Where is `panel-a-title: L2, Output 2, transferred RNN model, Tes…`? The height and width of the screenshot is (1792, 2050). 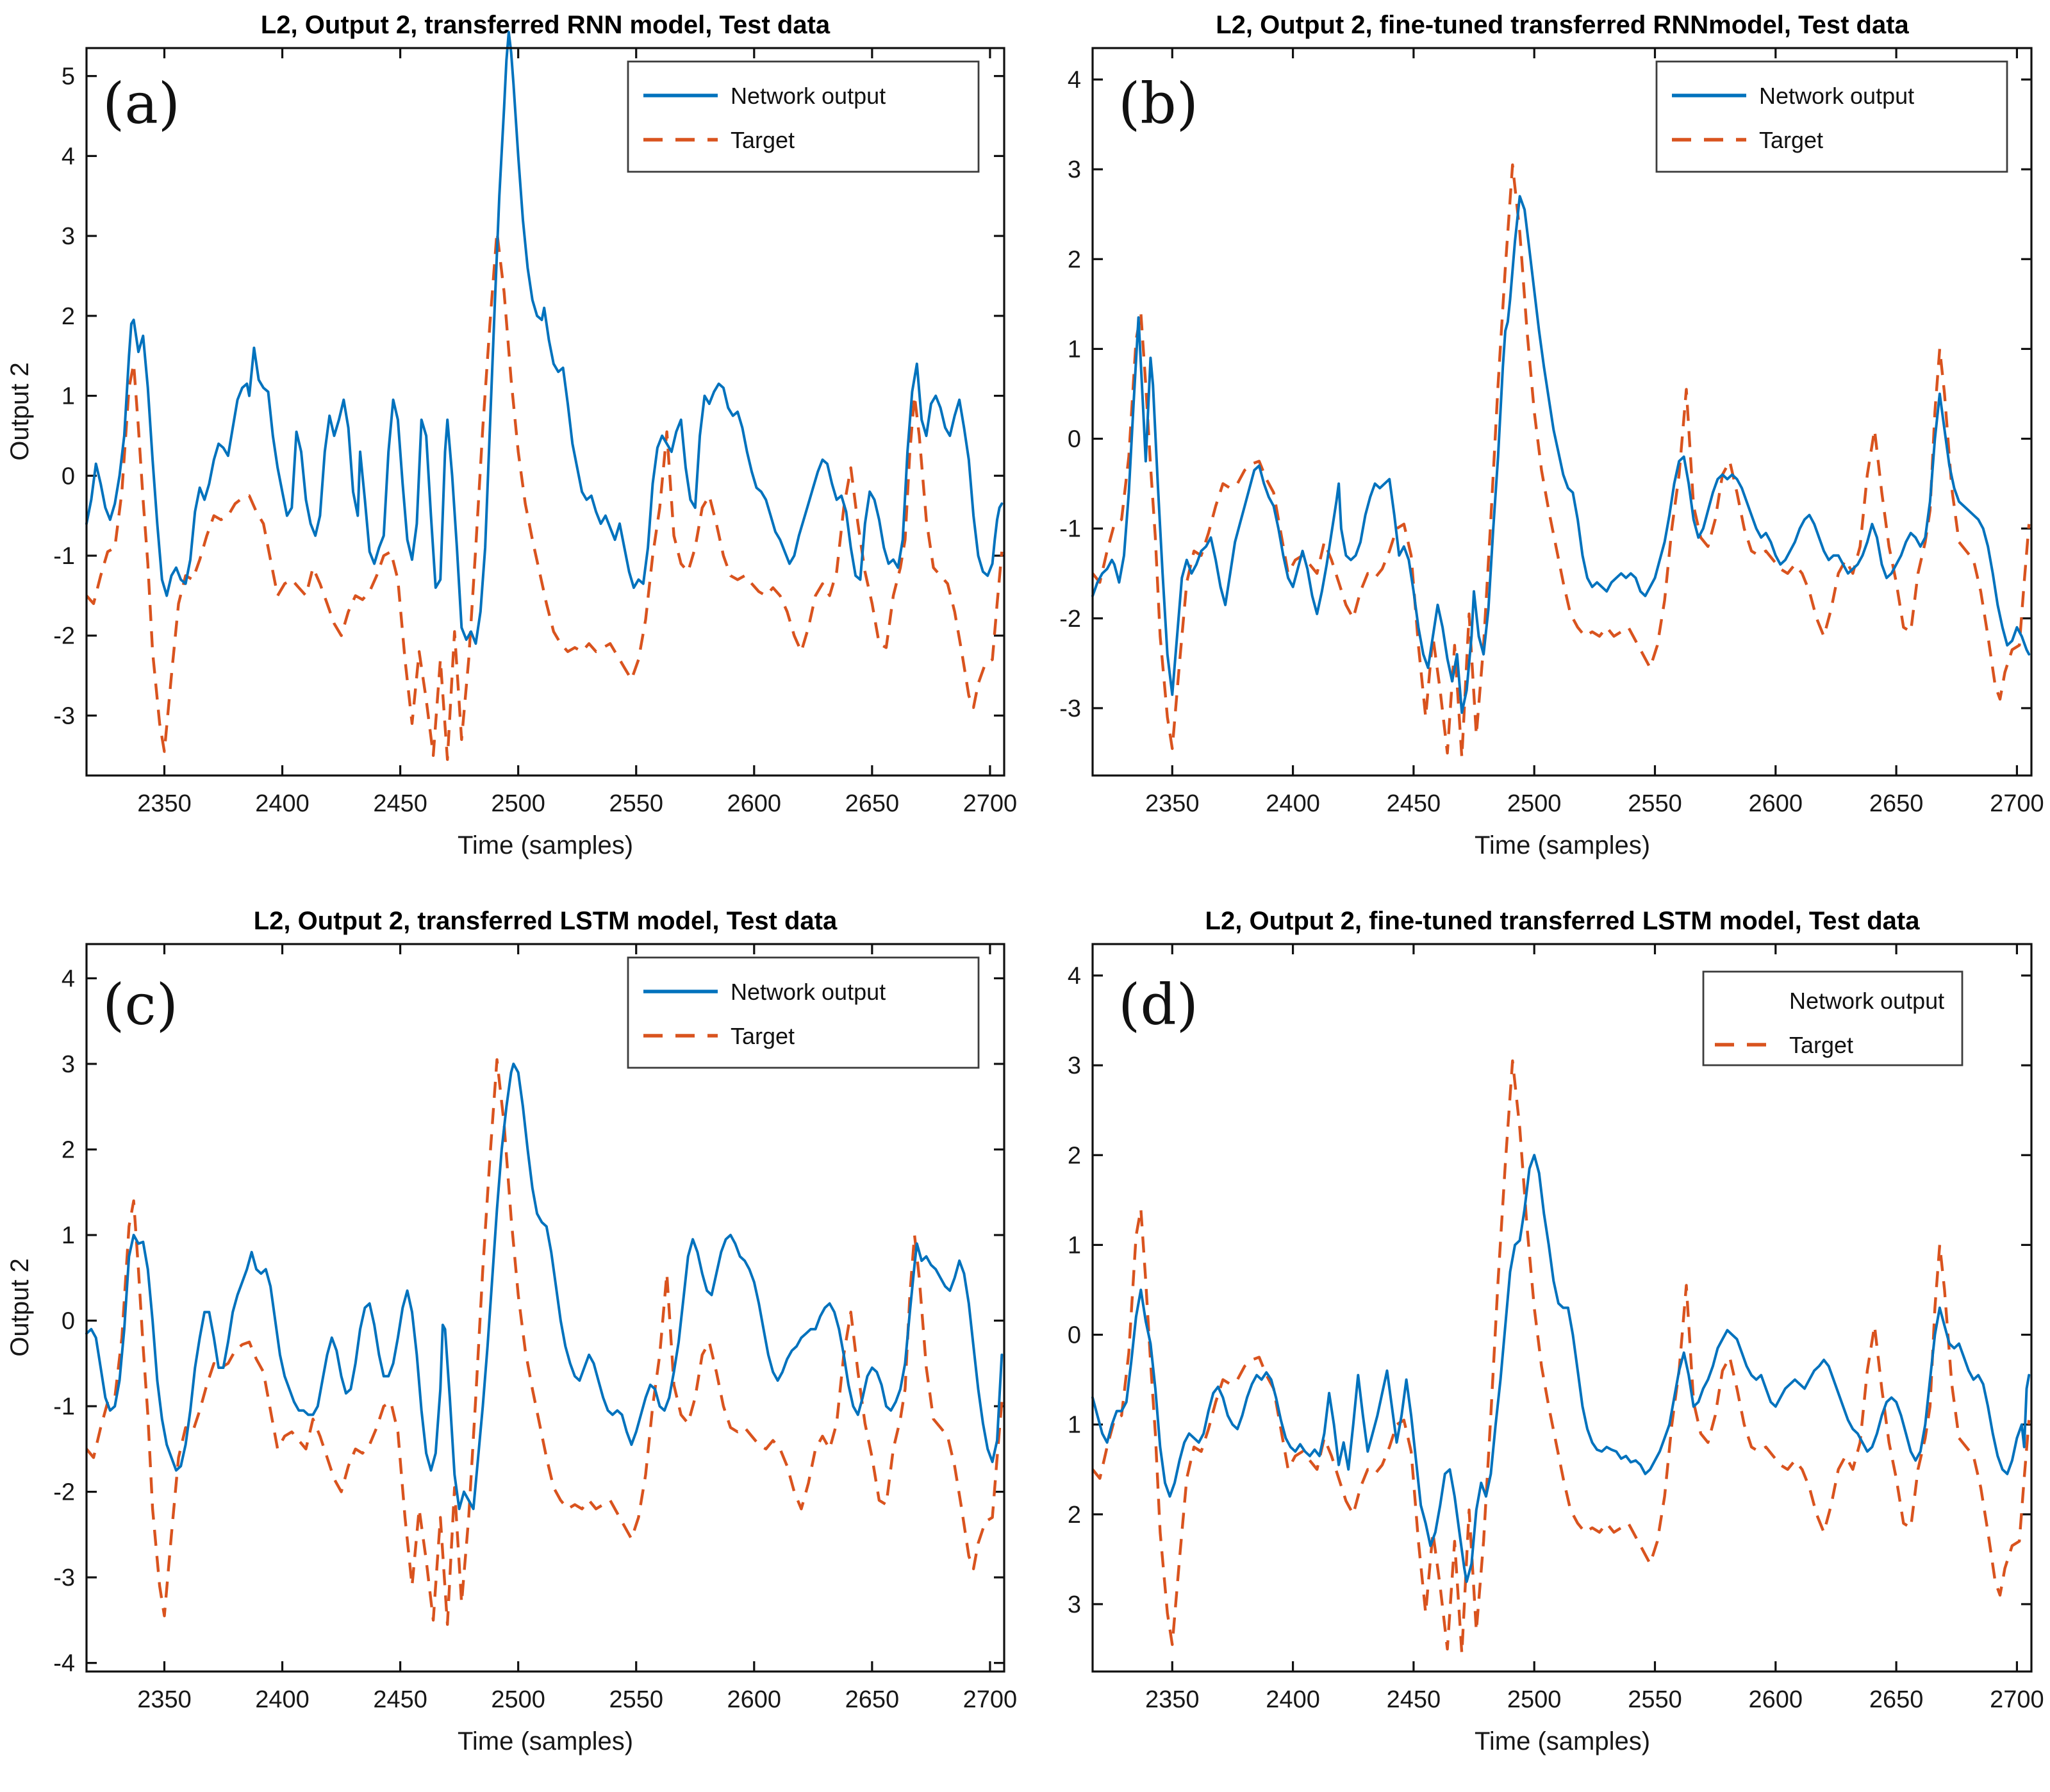 panel-a-title: L2, Output 2, transferred RNN model, Tes… is located at coordinates (546, 25).